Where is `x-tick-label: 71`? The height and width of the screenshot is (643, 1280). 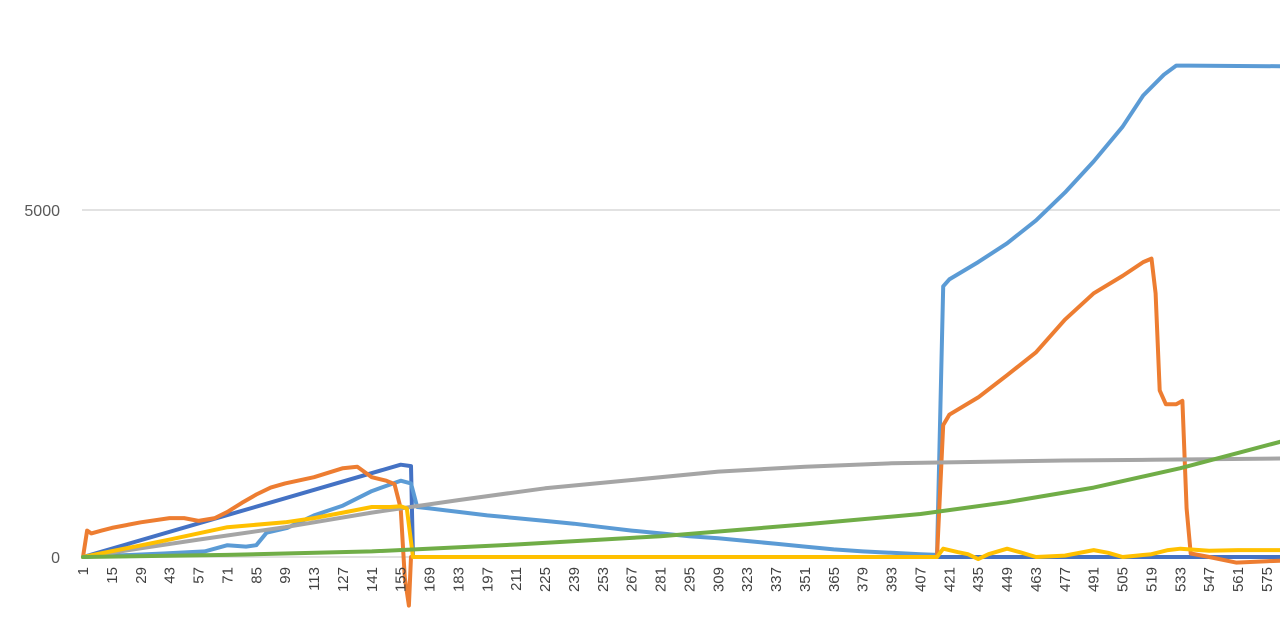
x-tick-label: 71 is located at coordinates (227, 575).